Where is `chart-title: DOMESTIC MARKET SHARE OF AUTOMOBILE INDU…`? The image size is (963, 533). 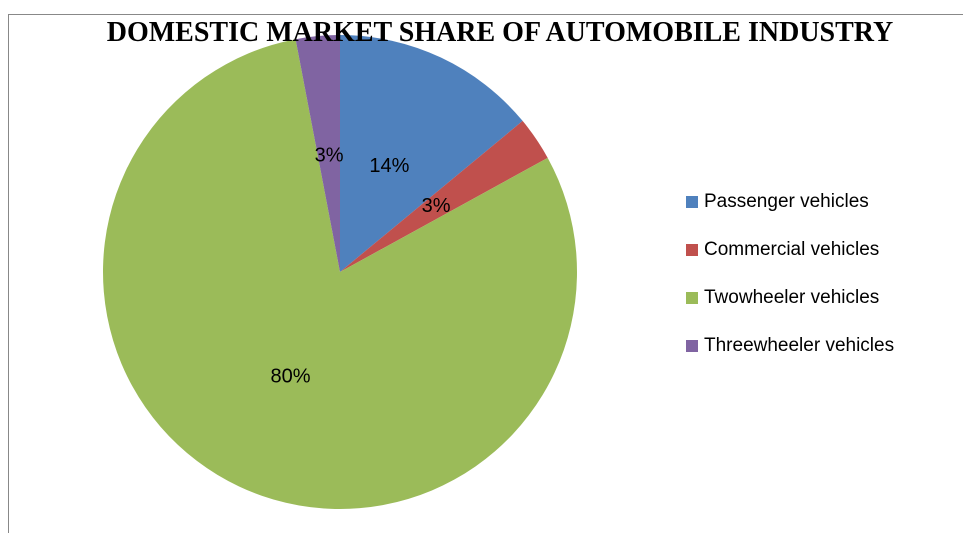
chart-title: DOMESTIC MARKET SHARE OF AUTOMOBILE INDU… is located at coordinates (500, 32).